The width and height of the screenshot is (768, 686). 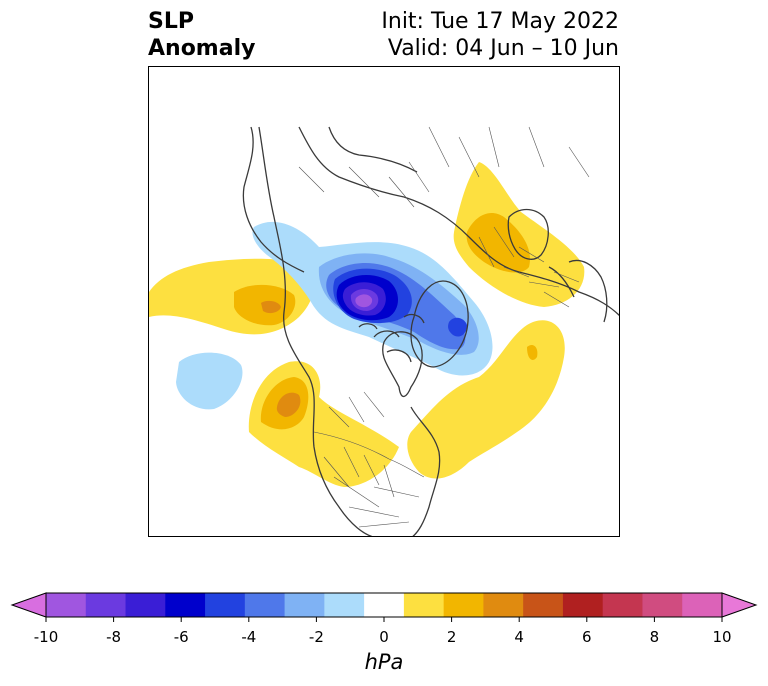 I want to click on border-us-canada, so click(x=369, y=454).